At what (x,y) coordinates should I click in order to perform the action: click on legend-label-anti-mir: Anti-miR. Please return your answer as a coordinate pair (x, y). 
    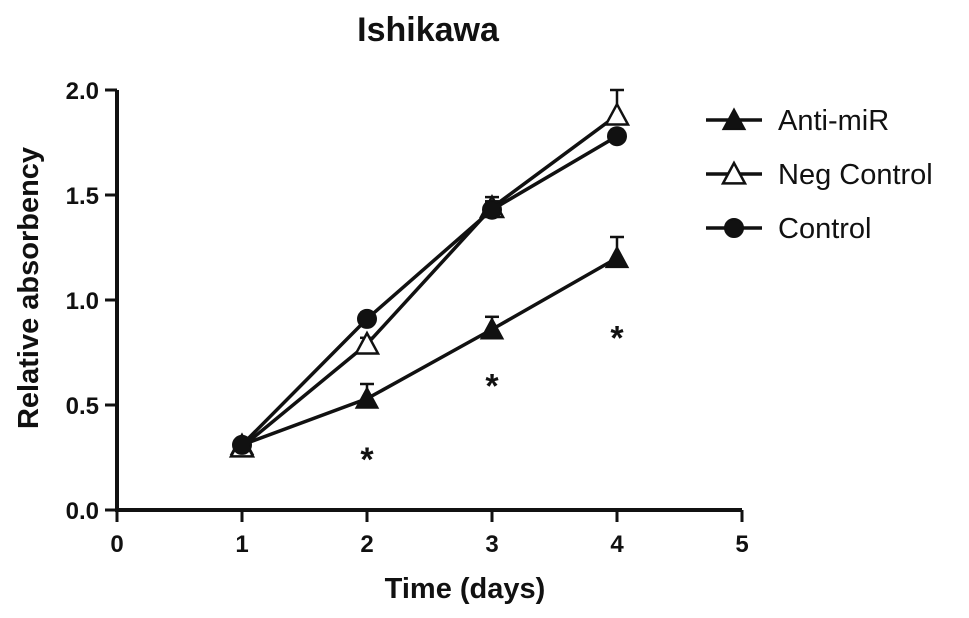
    Looking at the image, I should click on (833, 121).